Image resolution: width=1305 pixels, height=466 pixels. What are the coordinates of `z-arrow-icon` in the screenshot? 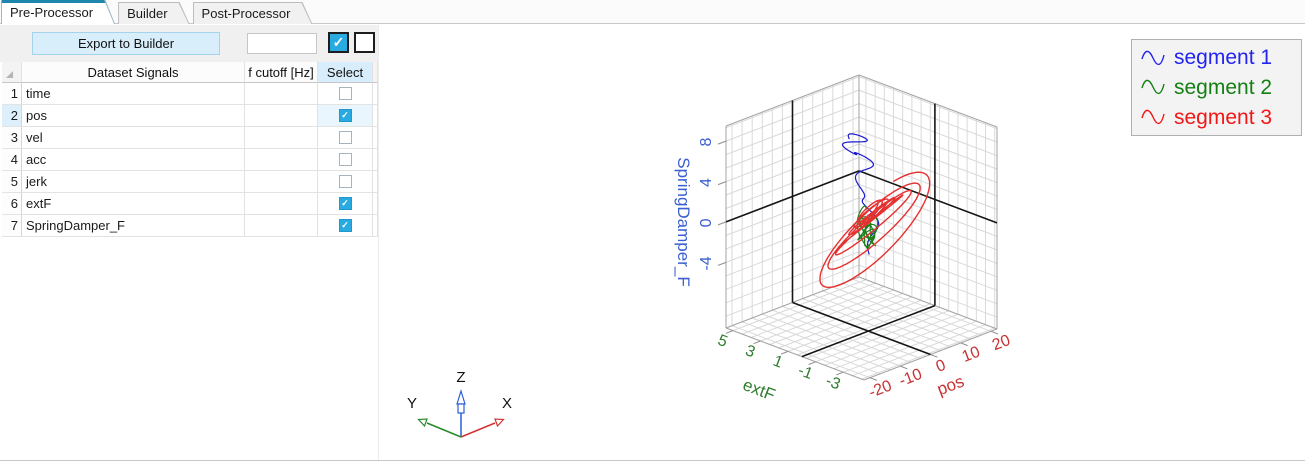 It's located at (461, 396).